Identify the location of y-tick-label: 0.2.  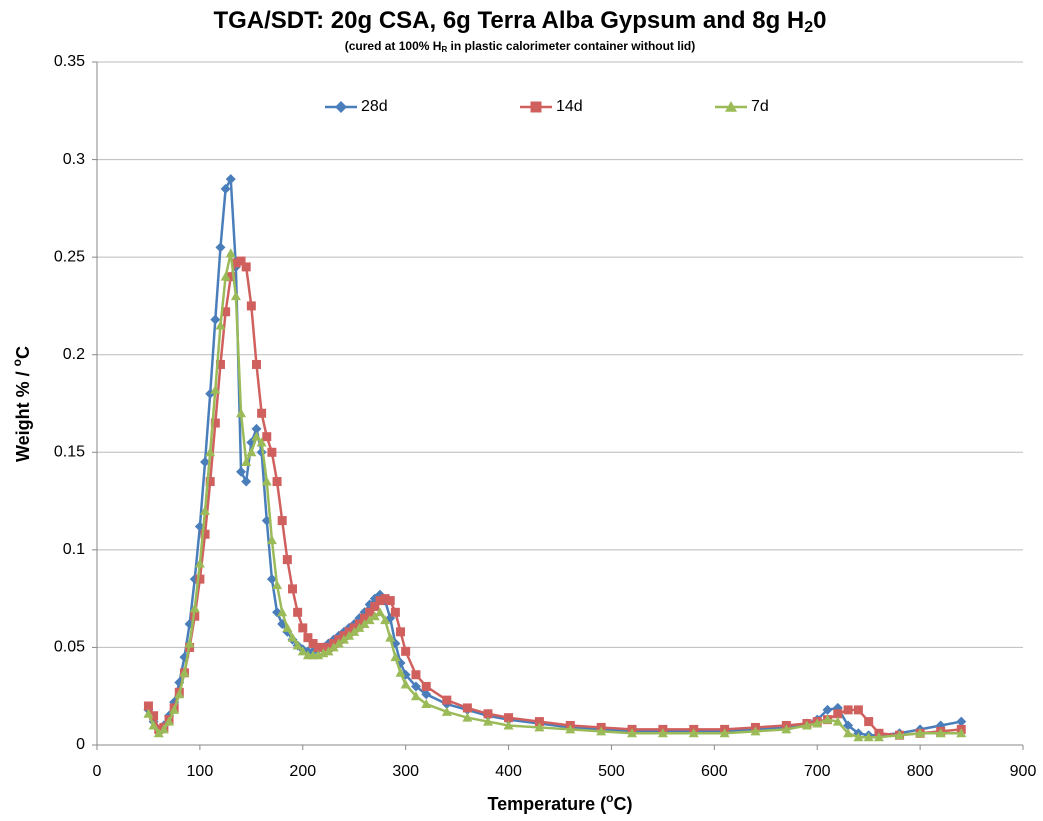
(74, 354).